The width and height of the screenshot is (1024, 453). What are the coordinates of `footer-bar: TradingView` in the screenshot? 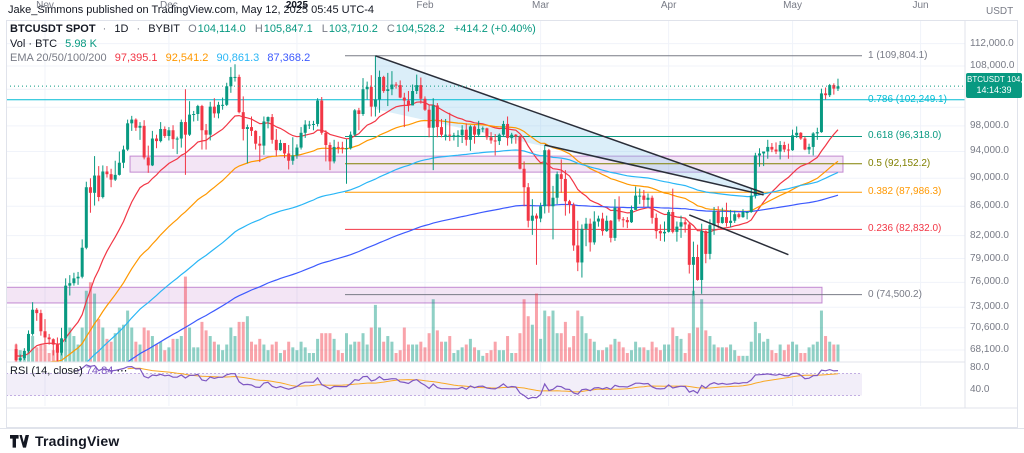 It's located at (512, 440).